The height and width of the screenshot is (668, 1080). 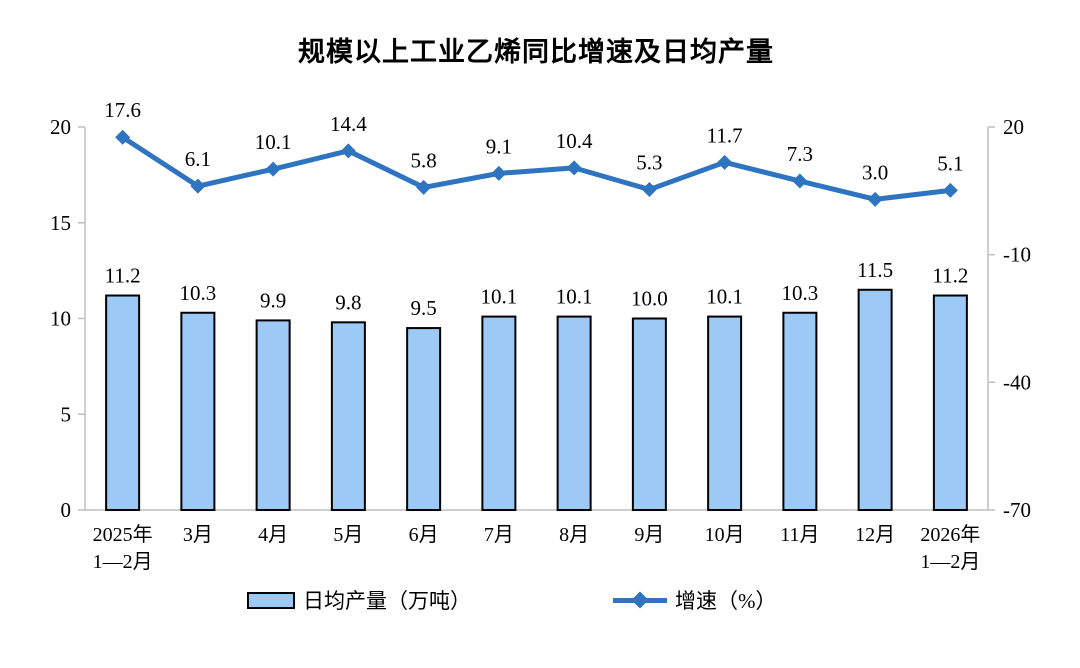 I want to click on diamond-marker-icon, so click(x=640, y=600).